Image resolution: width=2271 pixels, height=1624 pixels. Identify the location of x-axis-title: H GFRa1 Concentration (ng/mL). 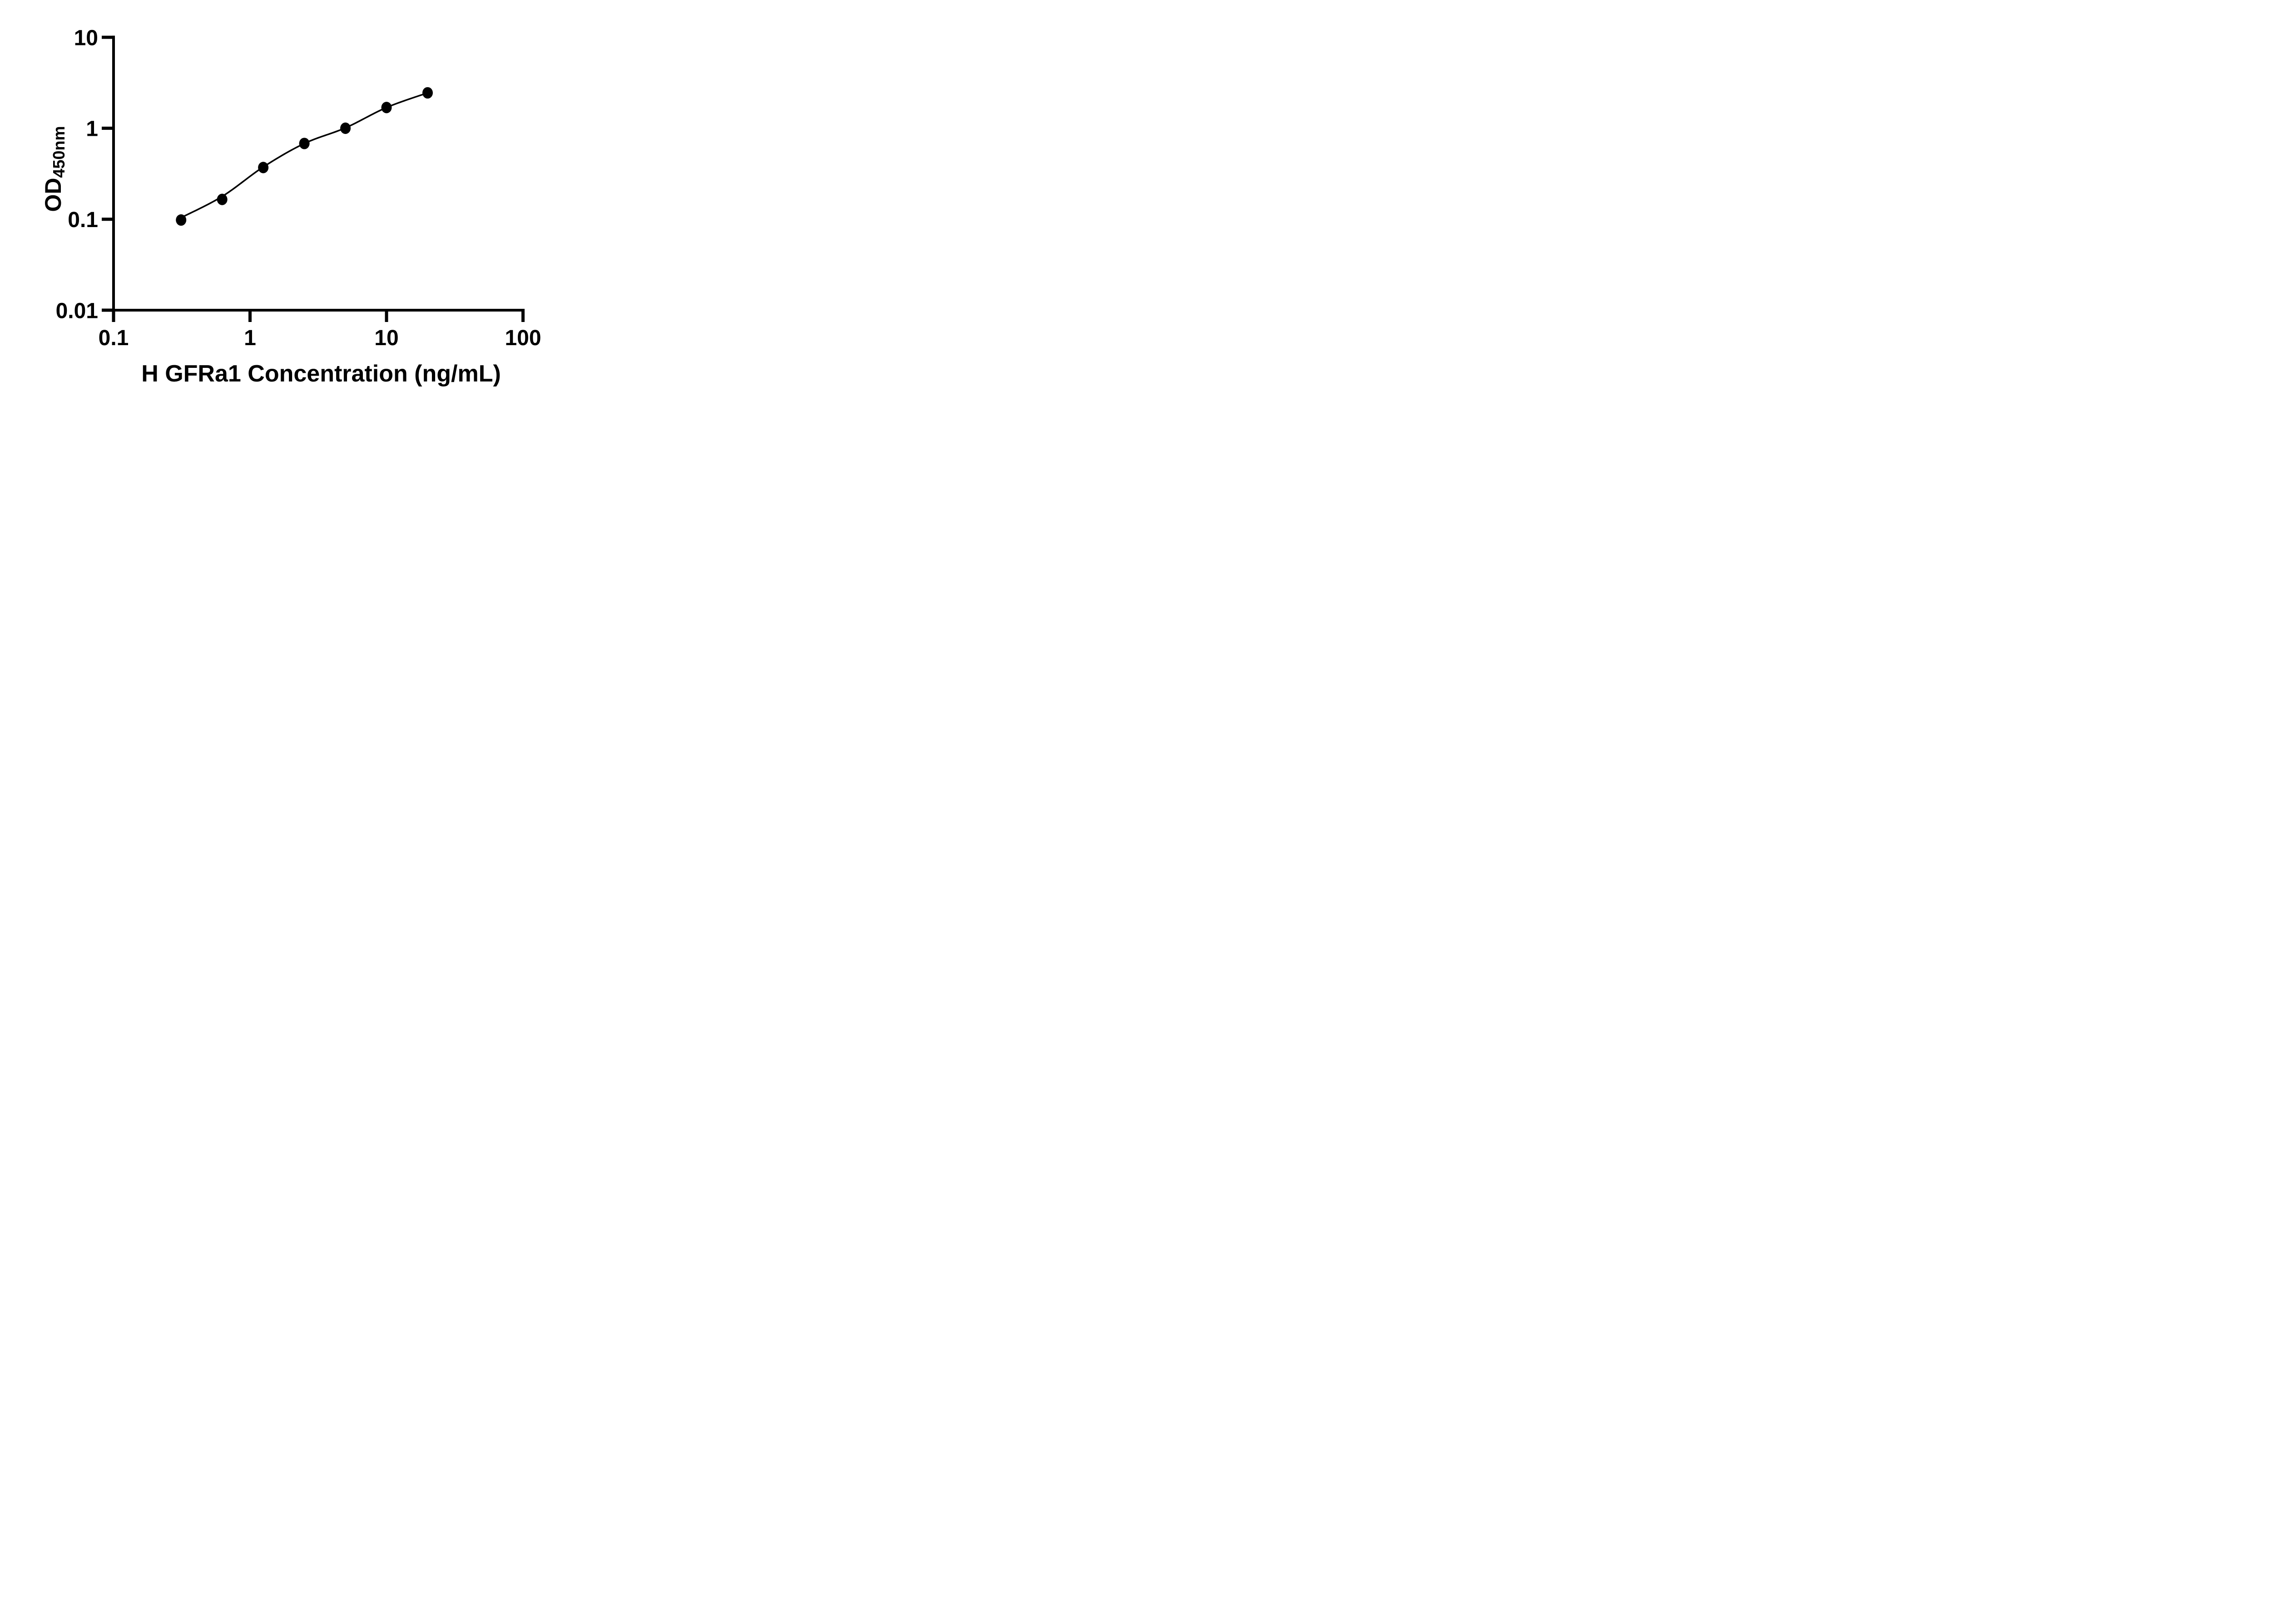
(321, 374).